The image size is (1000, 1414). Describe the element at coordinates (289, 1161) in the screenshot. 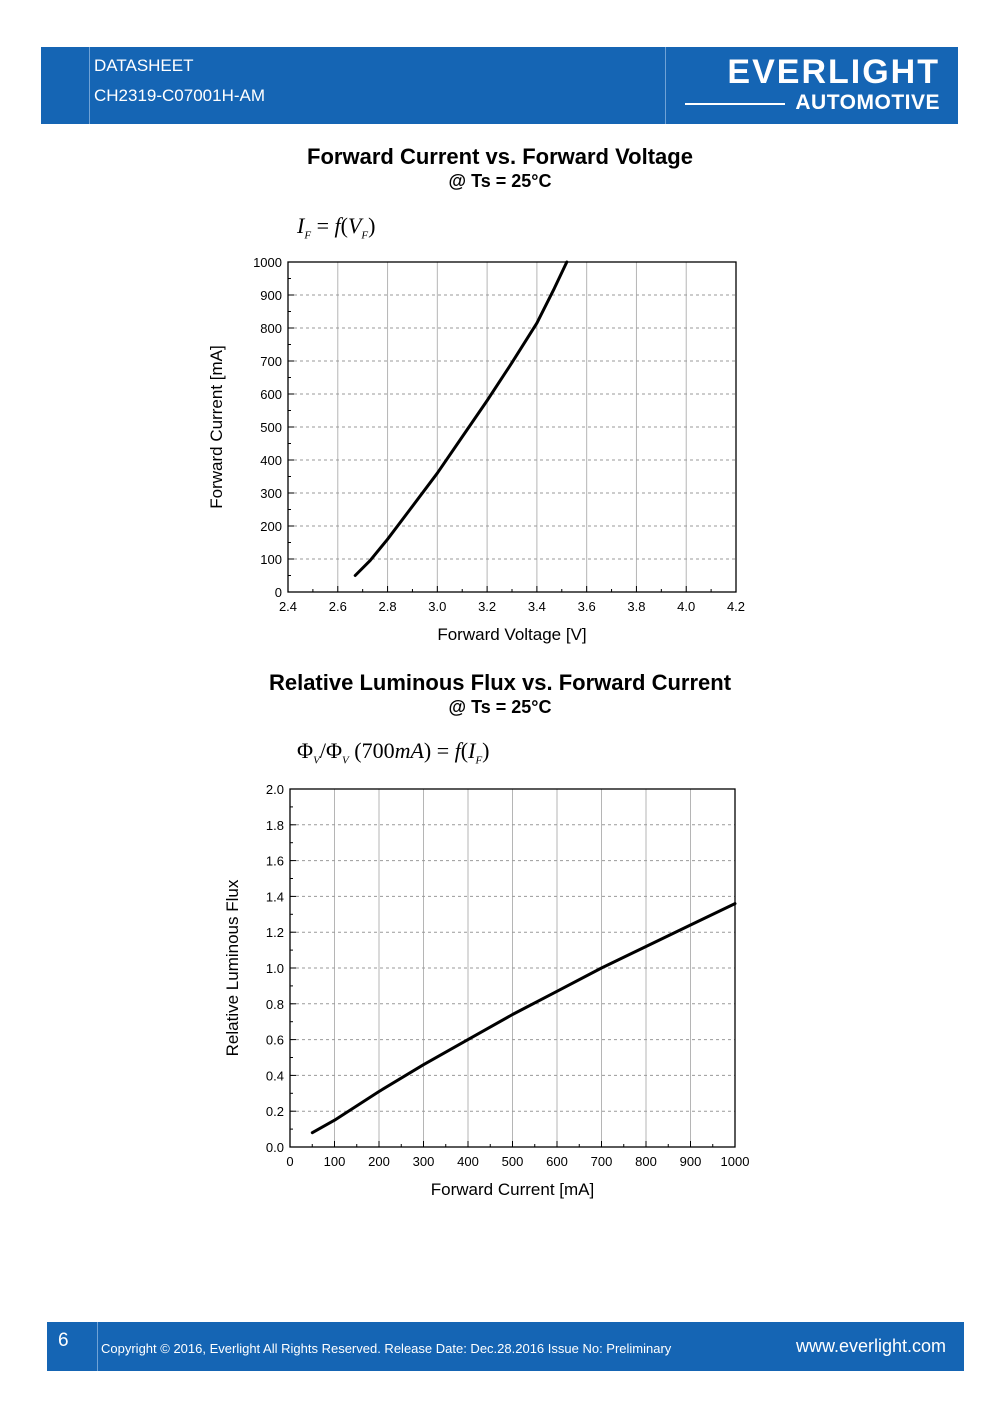

I see `chart2-xtick-label: 0` at that location.